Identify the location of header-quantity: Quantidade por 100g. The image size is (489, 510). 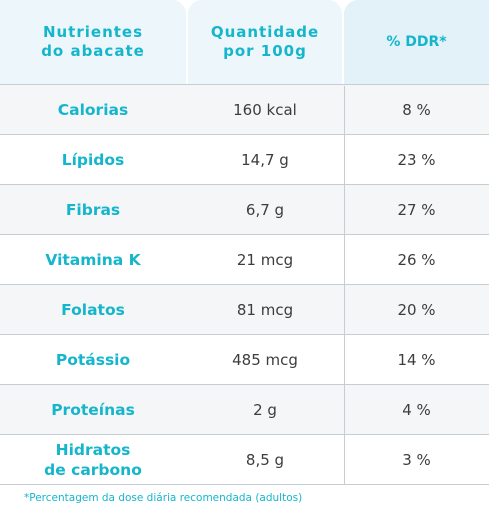
(265, 42).